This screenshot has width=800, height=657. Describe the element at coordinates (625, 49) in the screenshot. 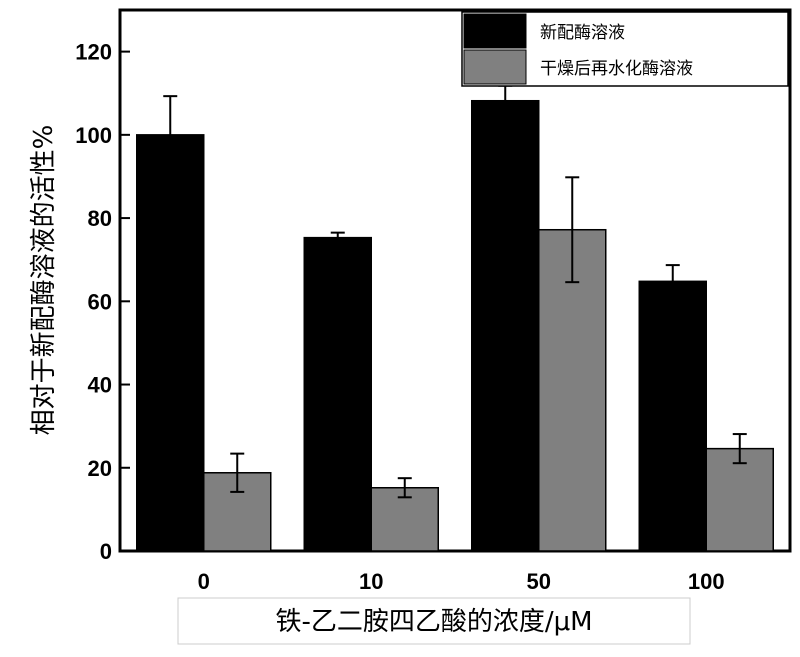

I see `legend: 新配酶溶液 干燥后再水化酶溶液` at that location.